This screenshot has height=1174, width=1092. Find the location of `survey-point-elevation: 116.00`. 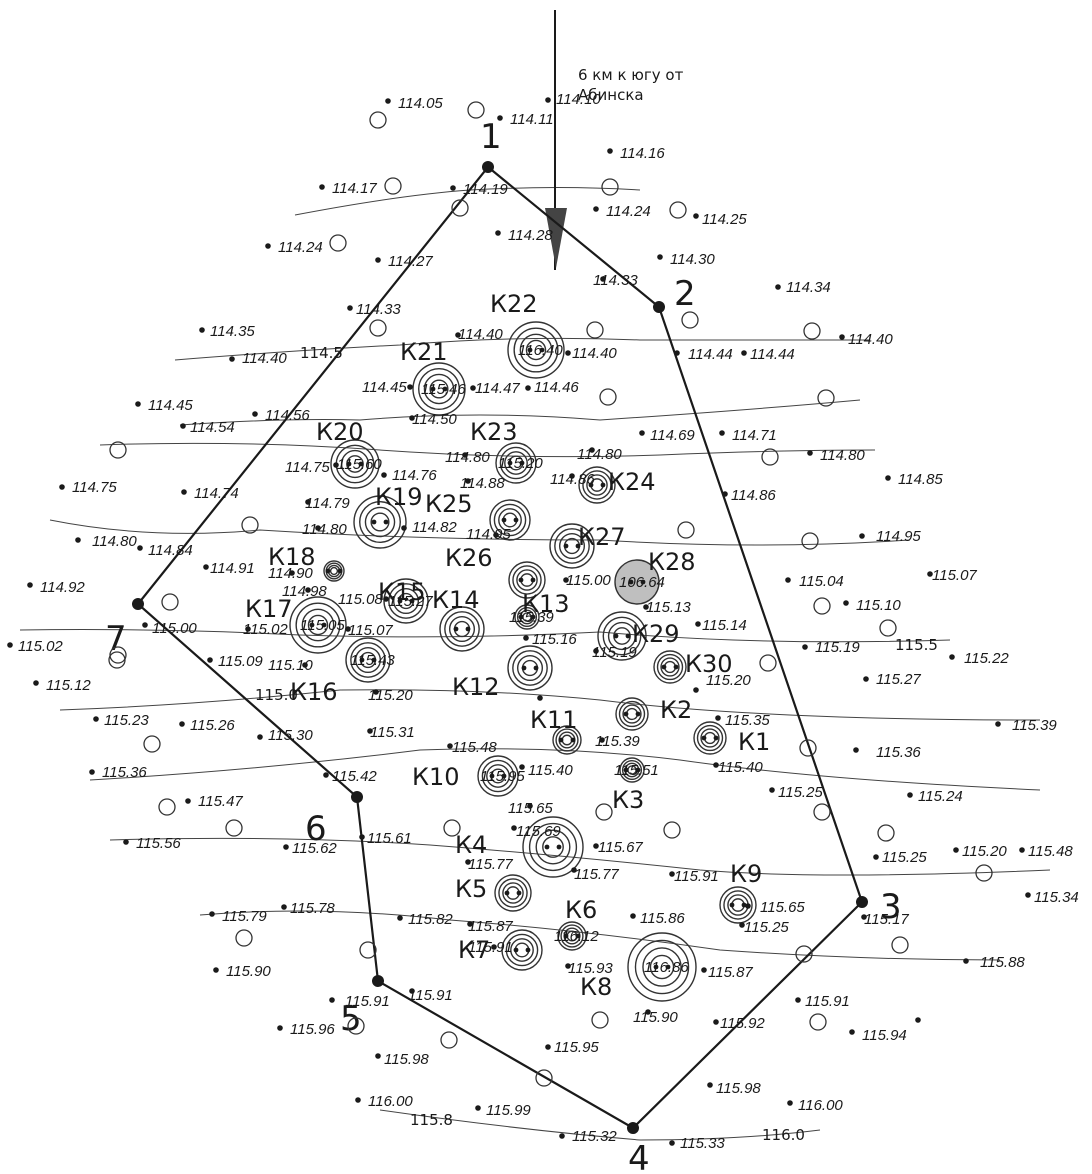

survey-point-elevation: 116.00 is located at coordinates (390, 1101).